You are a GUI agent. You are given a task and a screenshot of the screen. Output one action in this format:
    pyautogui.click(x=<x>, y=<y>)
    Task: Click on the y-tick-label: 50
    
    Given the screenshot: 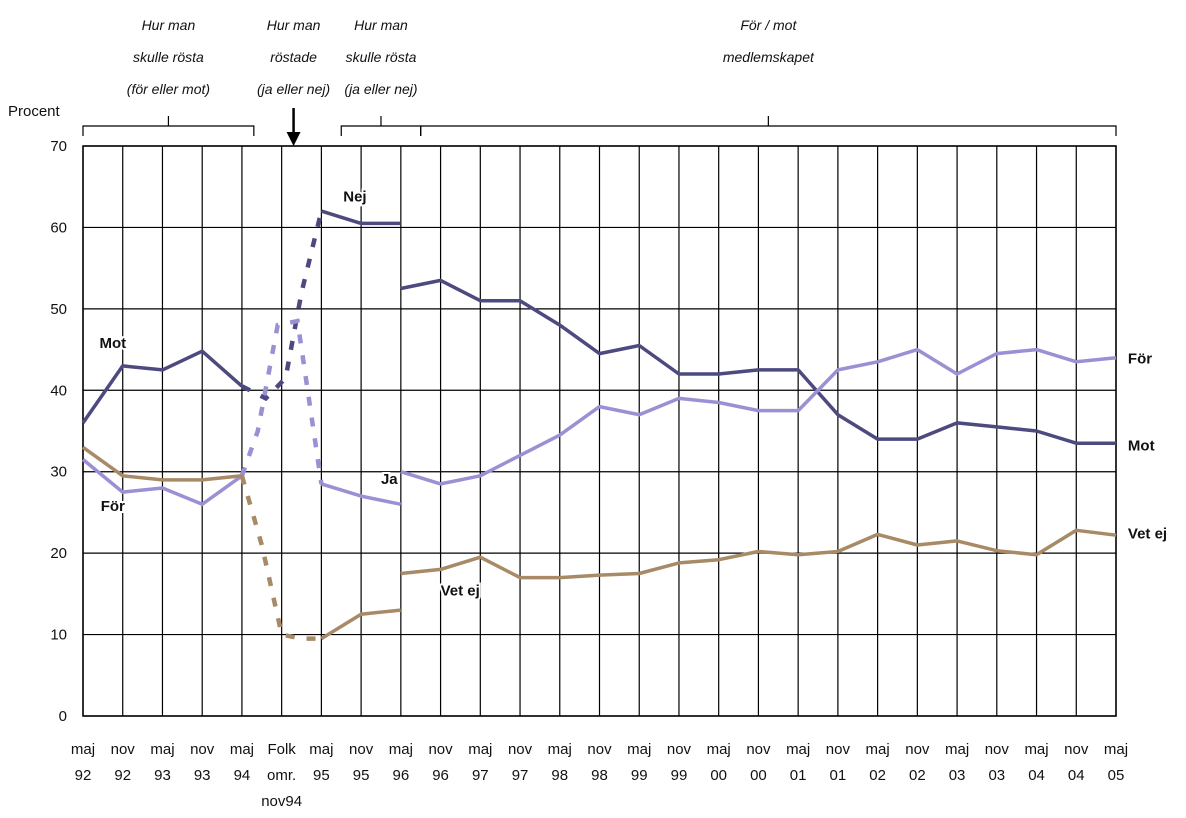 What is the action you would take?
    pyautogui.click(x=58, y=309)
    